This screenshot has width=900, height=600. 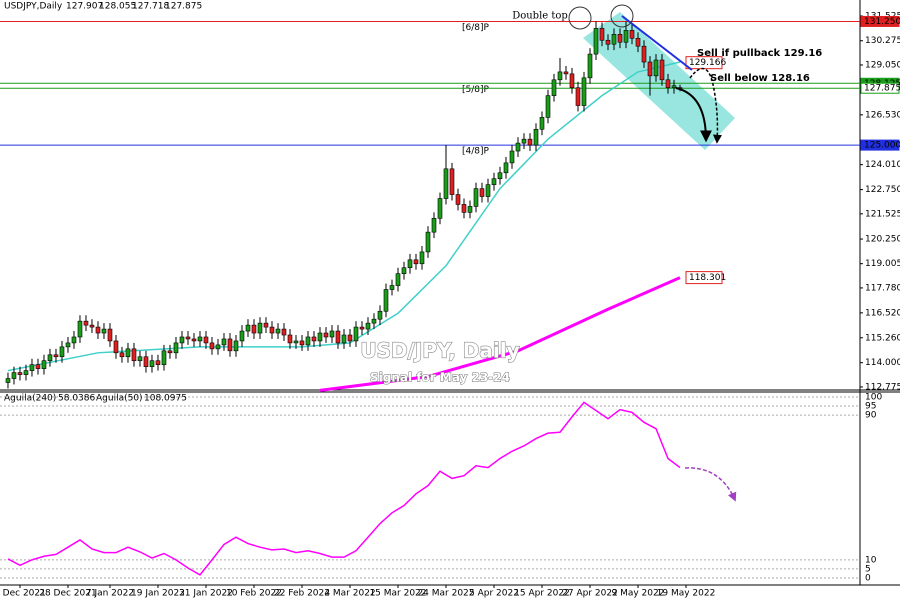 I want to click on level-label: 131.250, so click(x=882, y=22).